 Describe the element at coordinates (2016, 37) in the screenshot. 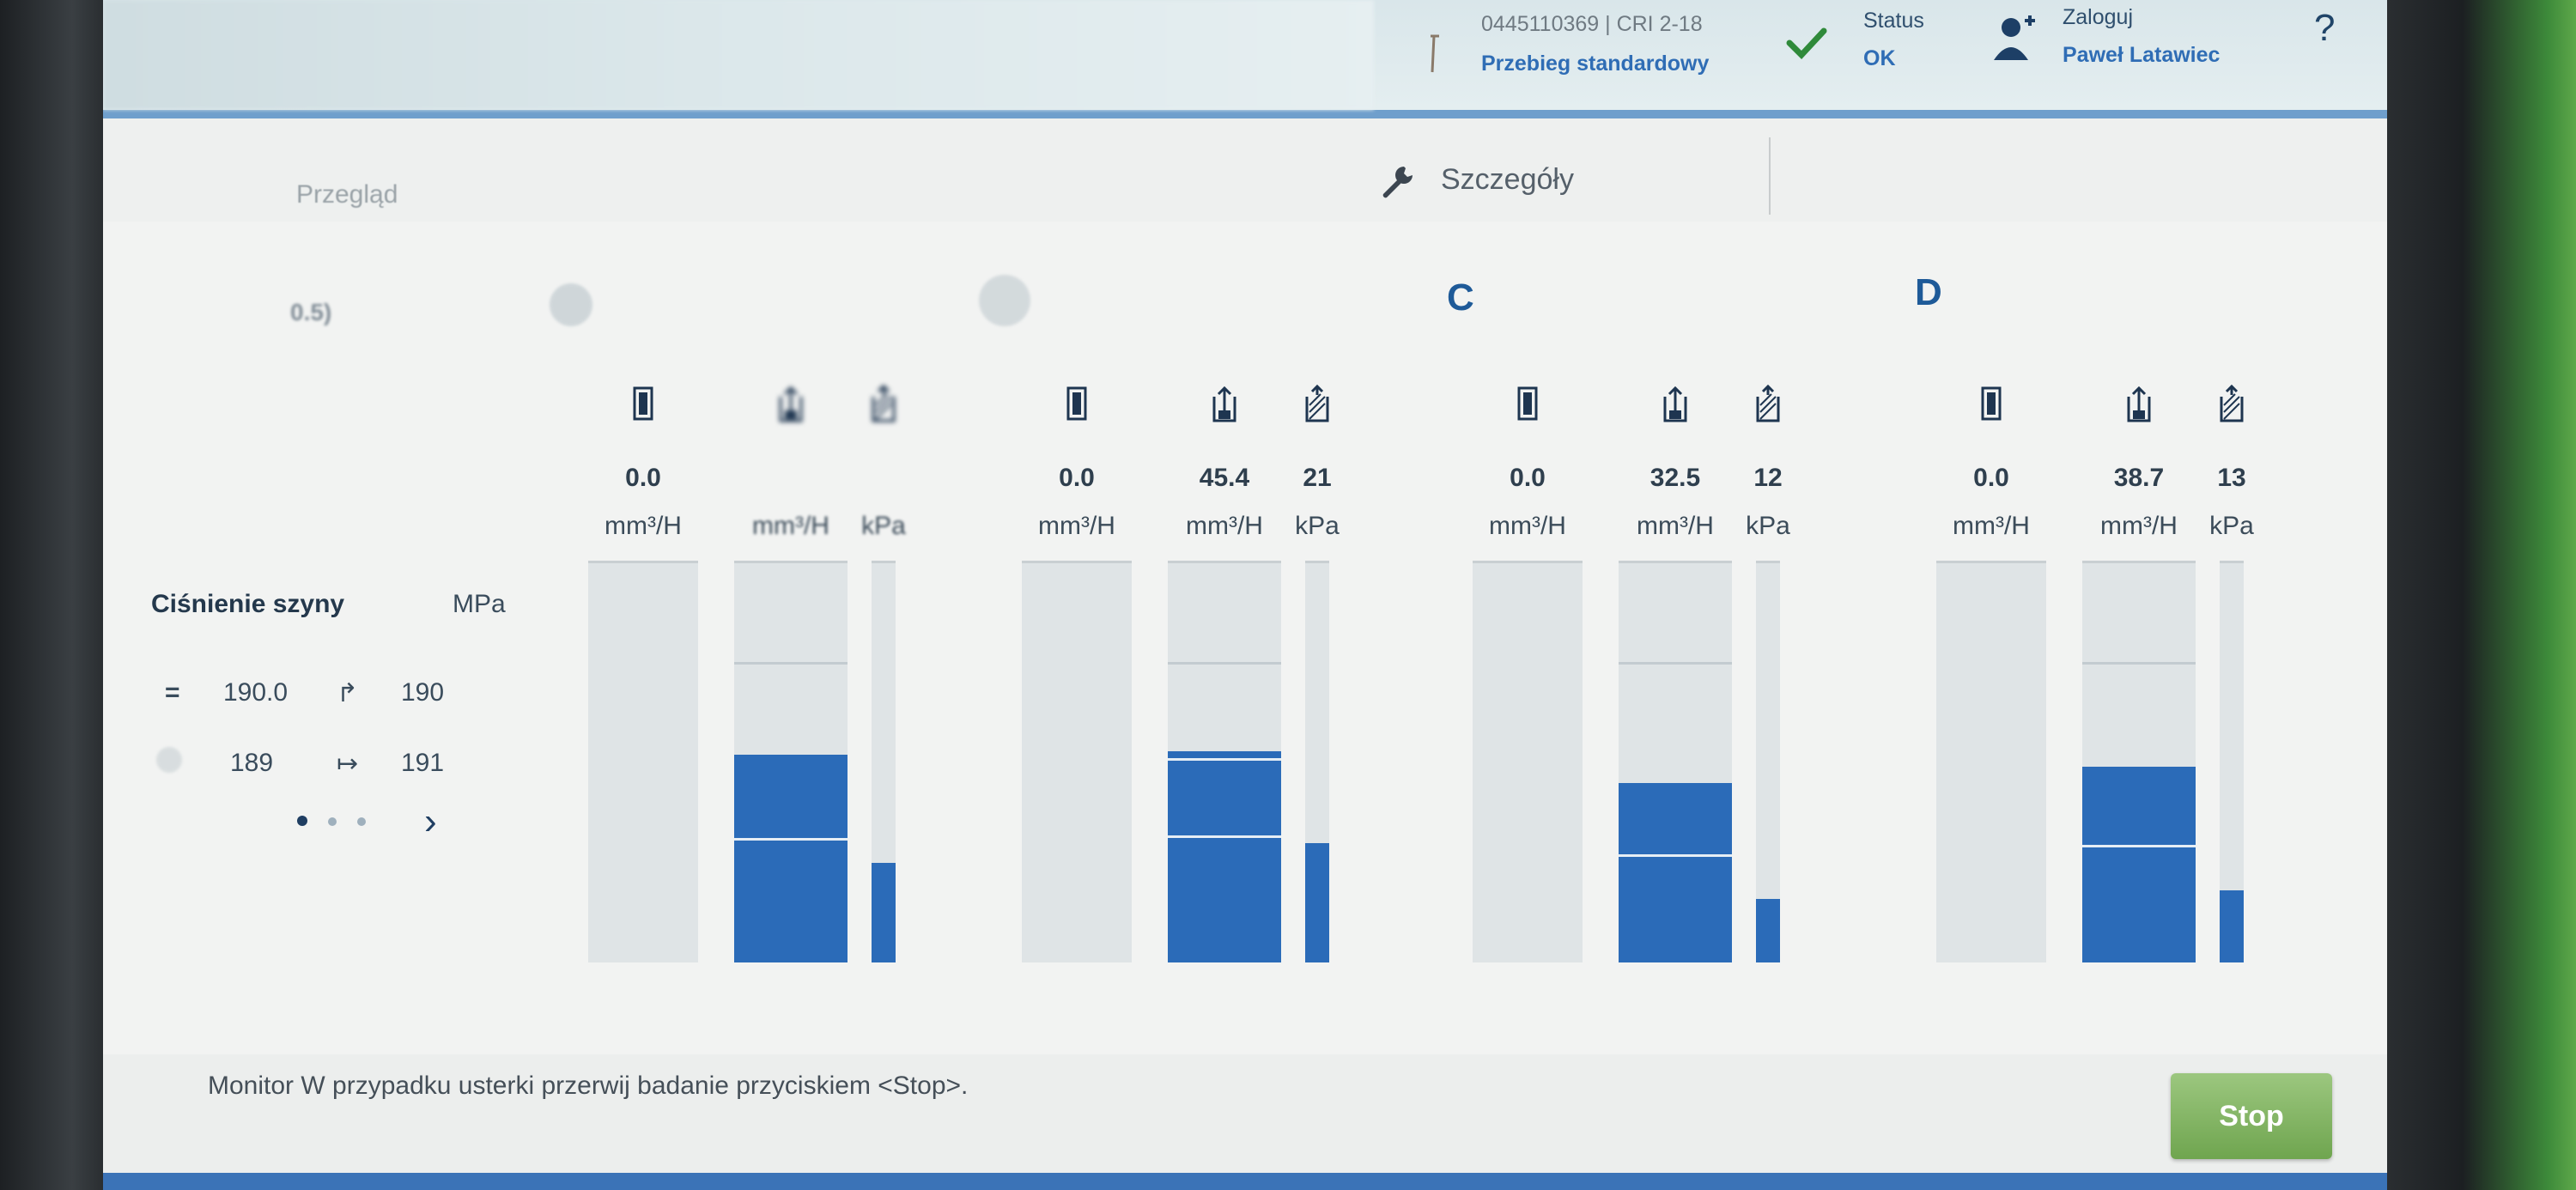

I see `user-login-icon` at that location.